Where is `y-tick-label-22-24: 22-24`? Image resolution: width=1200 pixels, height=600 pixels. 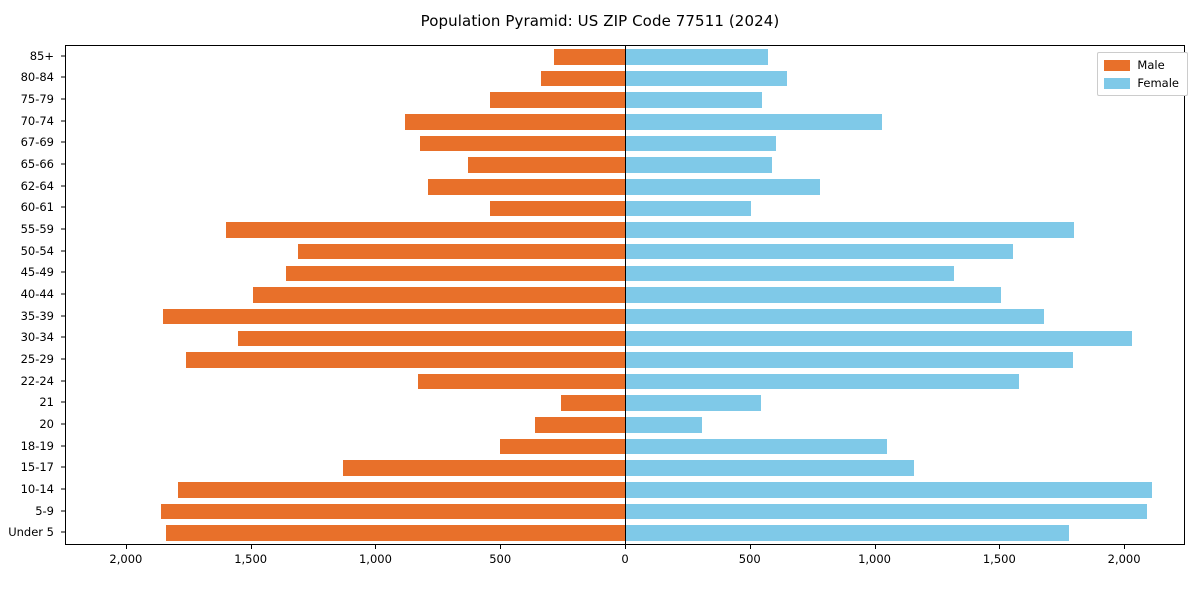 y-tick-label-22-24: 22-24 is located at coordinates (37, 380).